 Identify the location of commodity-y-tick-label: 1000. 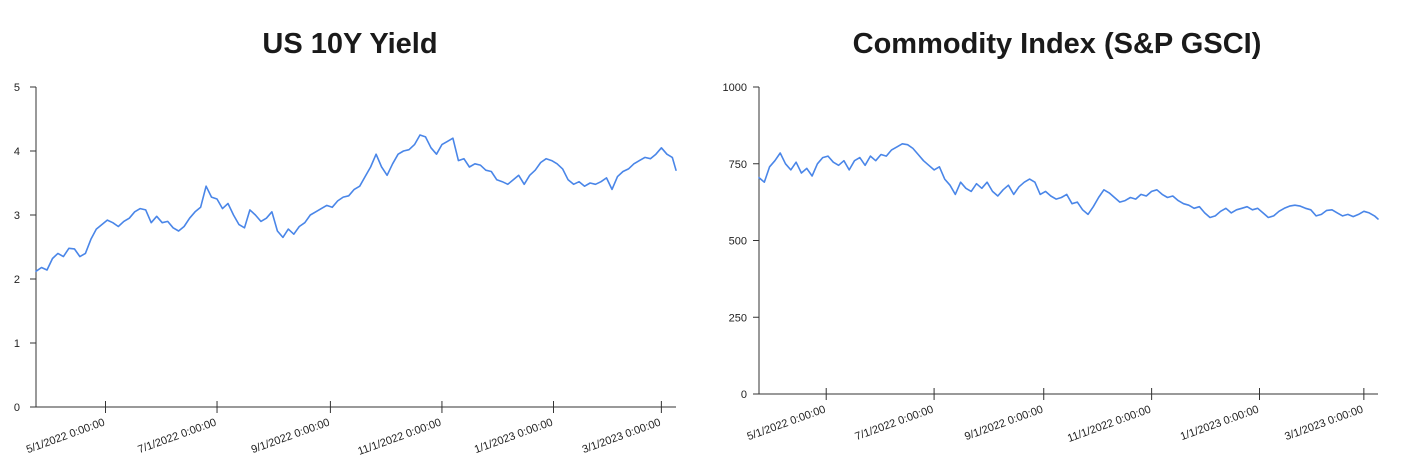
(735, 88).